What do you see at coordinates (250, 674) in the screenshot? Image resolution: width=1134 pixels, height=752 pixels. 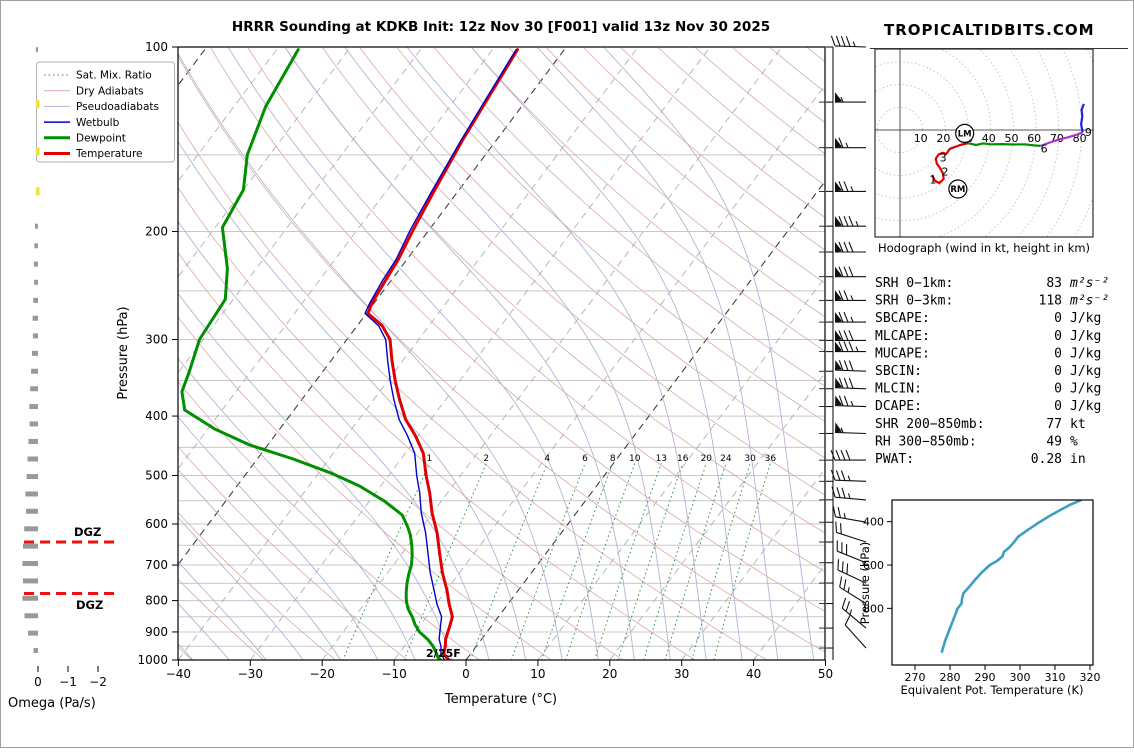 I see `x-tick-label: −30` at bounding box center [250, 674].